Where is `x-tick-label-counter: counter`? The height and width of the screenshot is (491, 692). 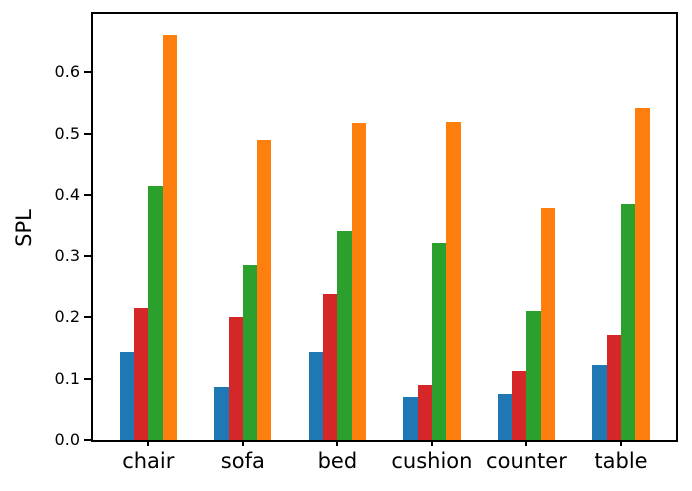 x-tick-label-counter: counter is located at coordinates (526, 461).